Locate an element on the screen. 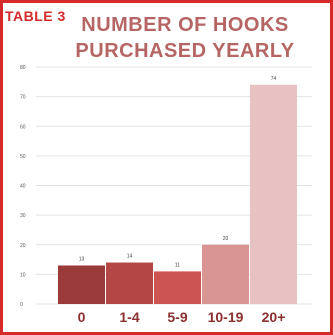  data-label: 11 is located at coordinates (177, 265).